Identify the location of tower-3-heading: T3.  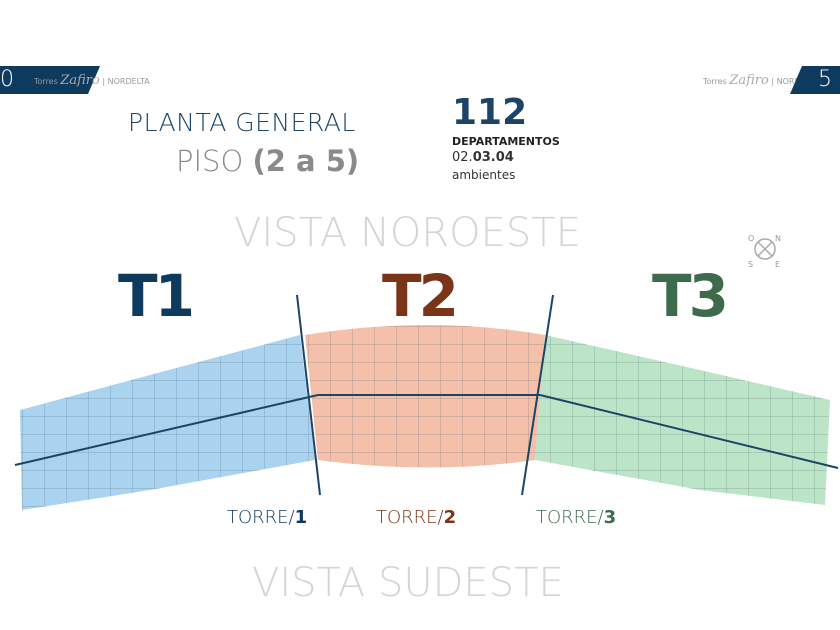
(690, 296).